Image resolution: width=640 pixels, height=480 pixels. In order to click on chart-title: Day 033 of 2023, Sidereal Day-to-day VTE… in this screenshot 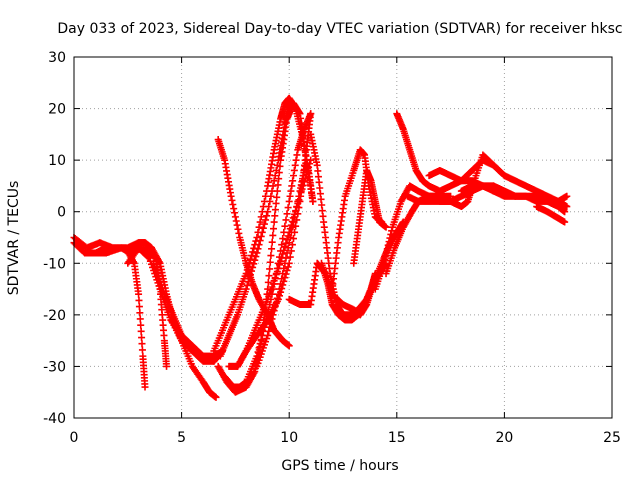, I will do `click(339, 29)`.